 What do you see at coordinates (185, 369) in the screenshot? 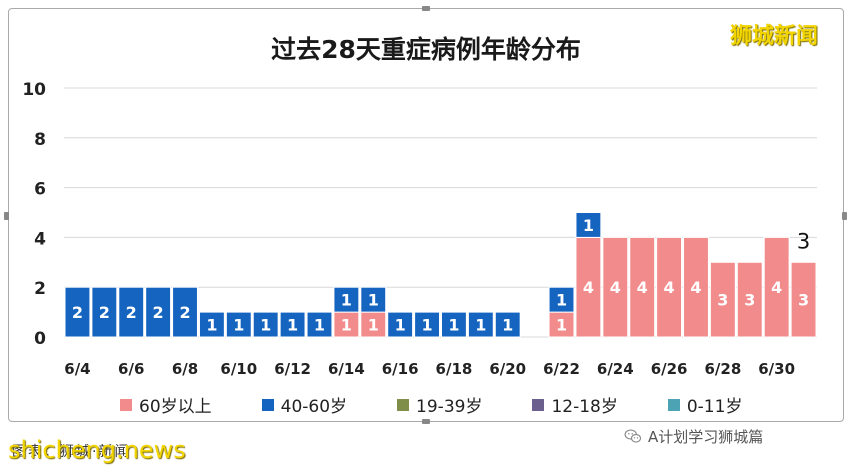
I see `x-tick-label: 6/8` at bounding box center [185, 369].